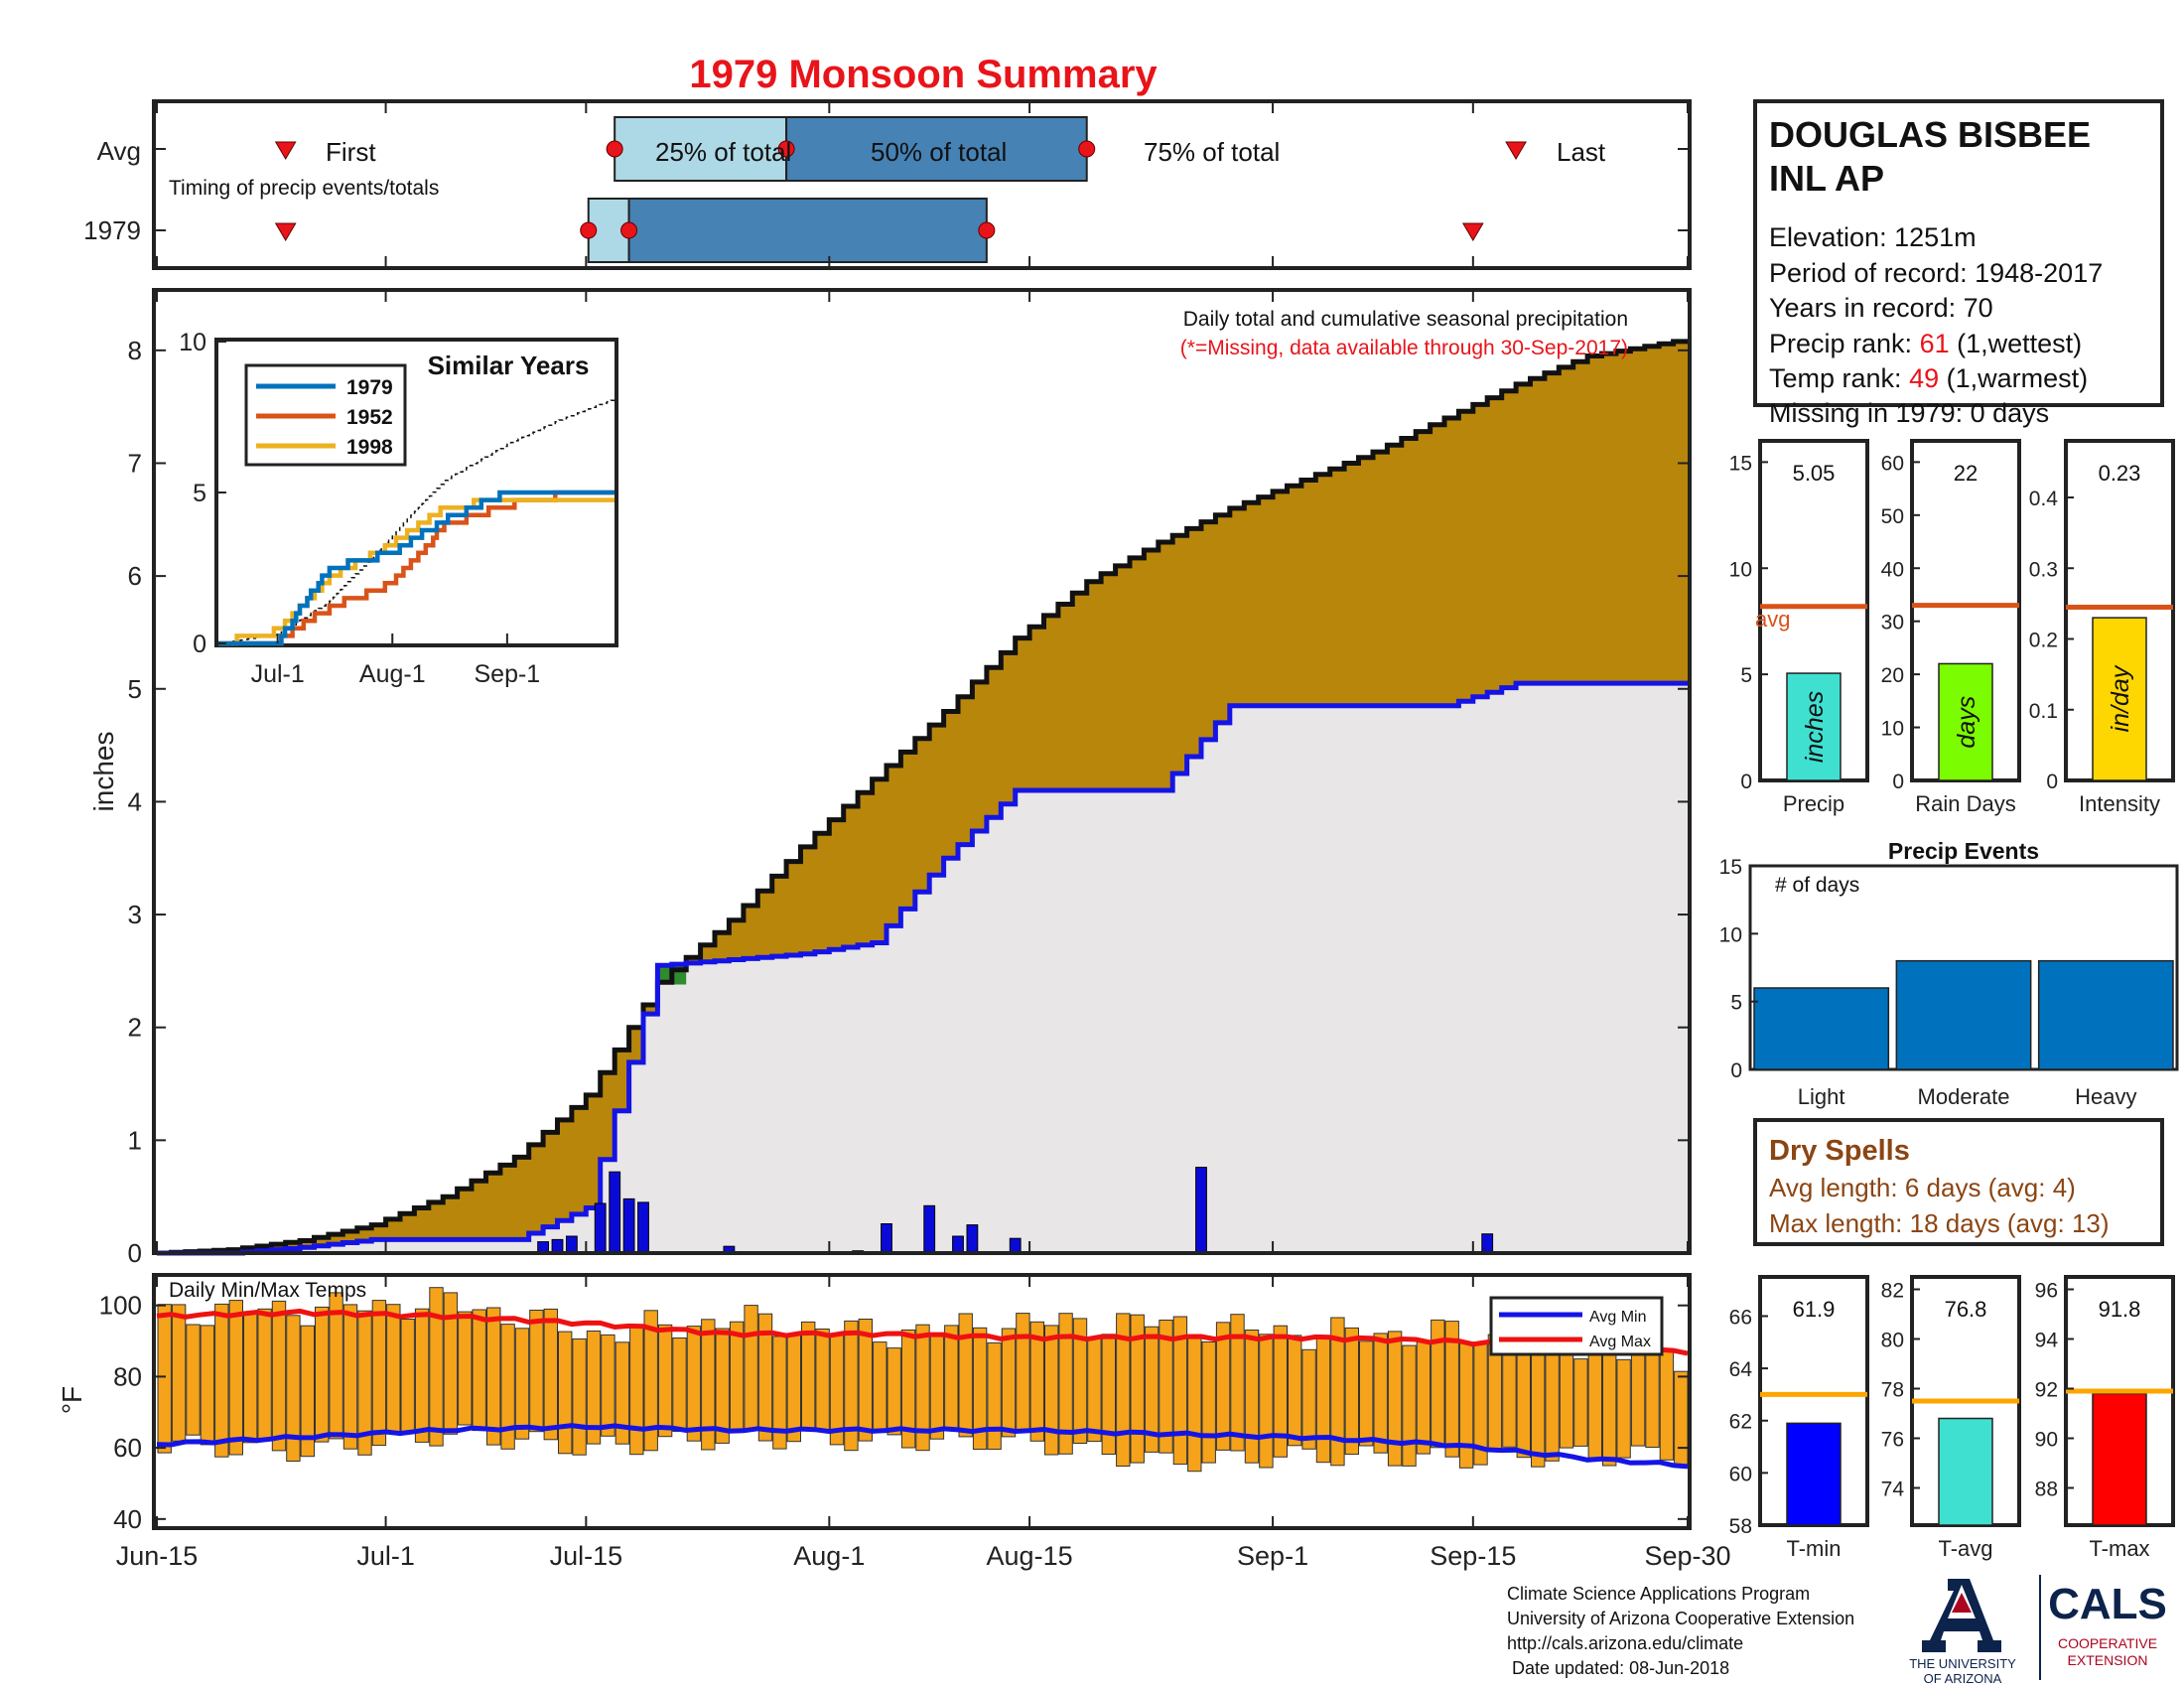  Describe the element at coordinates (1892, 623) in the screenshot. I see `raindays-summary-tick-label: 30` at that location.